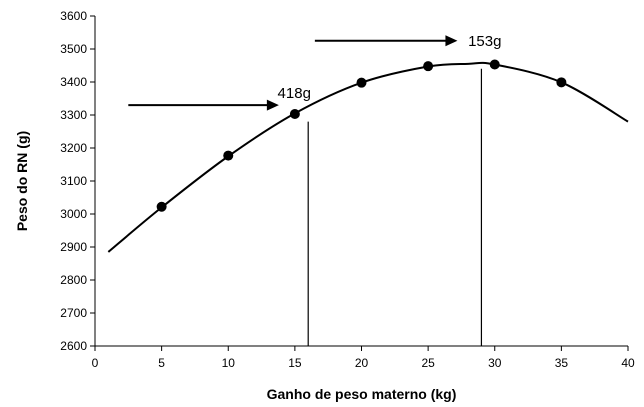  What do you see at coordinates (362, 363) in the screenshot?
I see `x-tick-label-20: 20` at bounding box center [362, 363].